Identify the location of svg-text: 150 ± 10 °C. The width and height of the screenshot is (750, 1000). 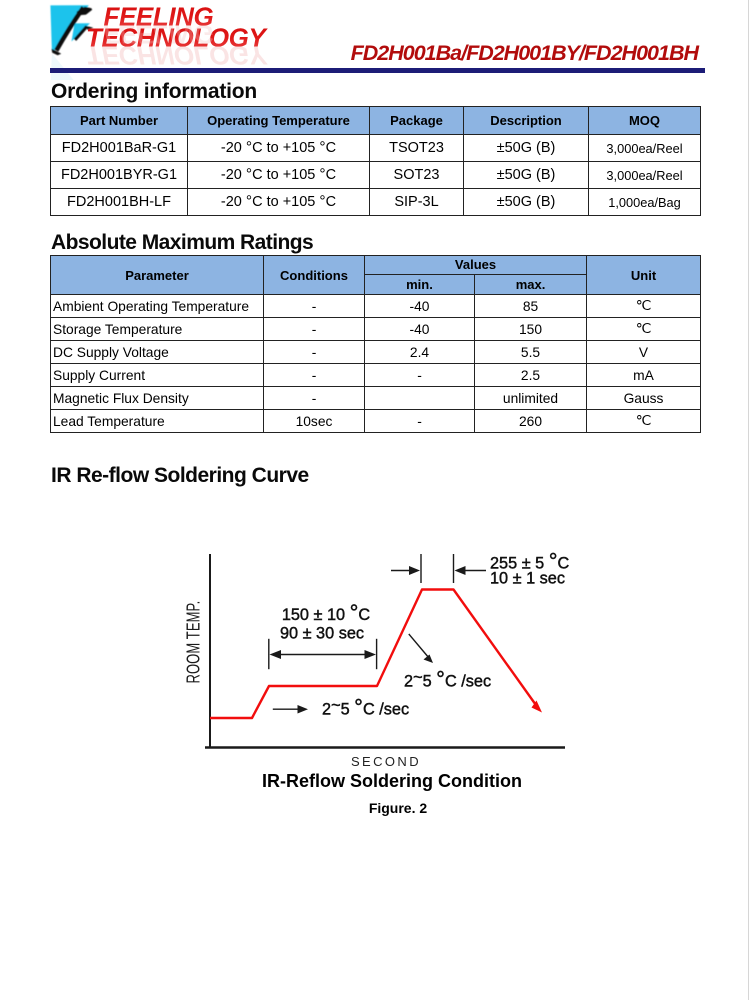
(326, 612).